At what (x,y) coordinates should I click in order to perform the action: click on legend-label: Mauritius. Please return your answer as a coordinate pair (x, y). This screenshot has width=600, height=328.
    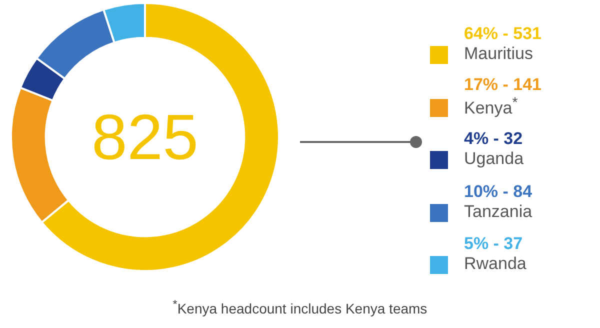
    Looking at the image, I should click on (499, 54).